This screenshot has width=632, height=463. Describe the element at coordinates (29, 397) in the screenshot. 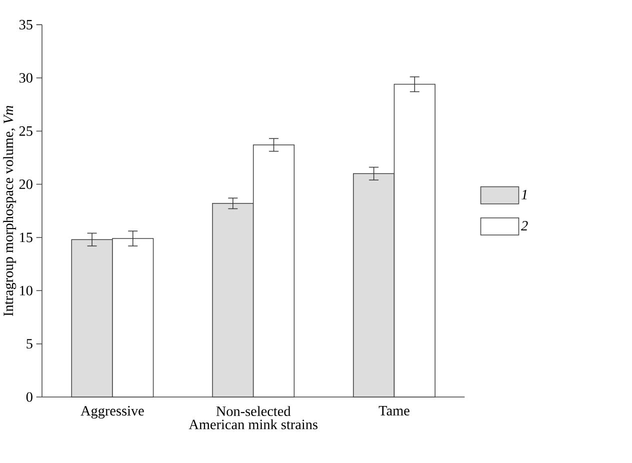

I see `y-tick-label: 0` at that location.